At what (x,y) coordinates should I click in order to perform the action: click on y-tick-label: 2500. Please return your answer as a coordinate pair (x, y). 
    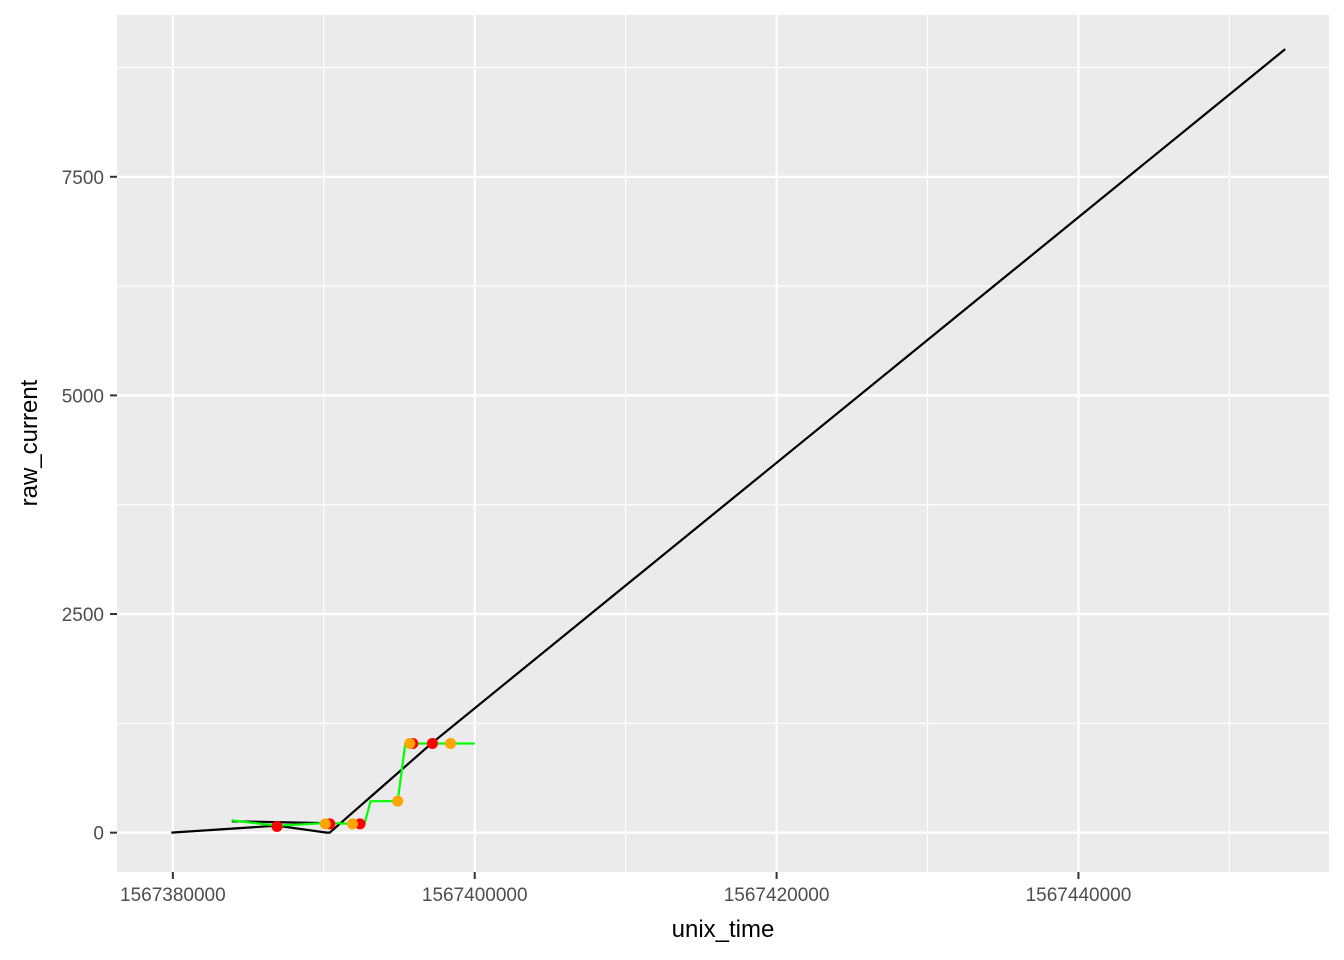
    Looking at the image, I should click on (83, 615).